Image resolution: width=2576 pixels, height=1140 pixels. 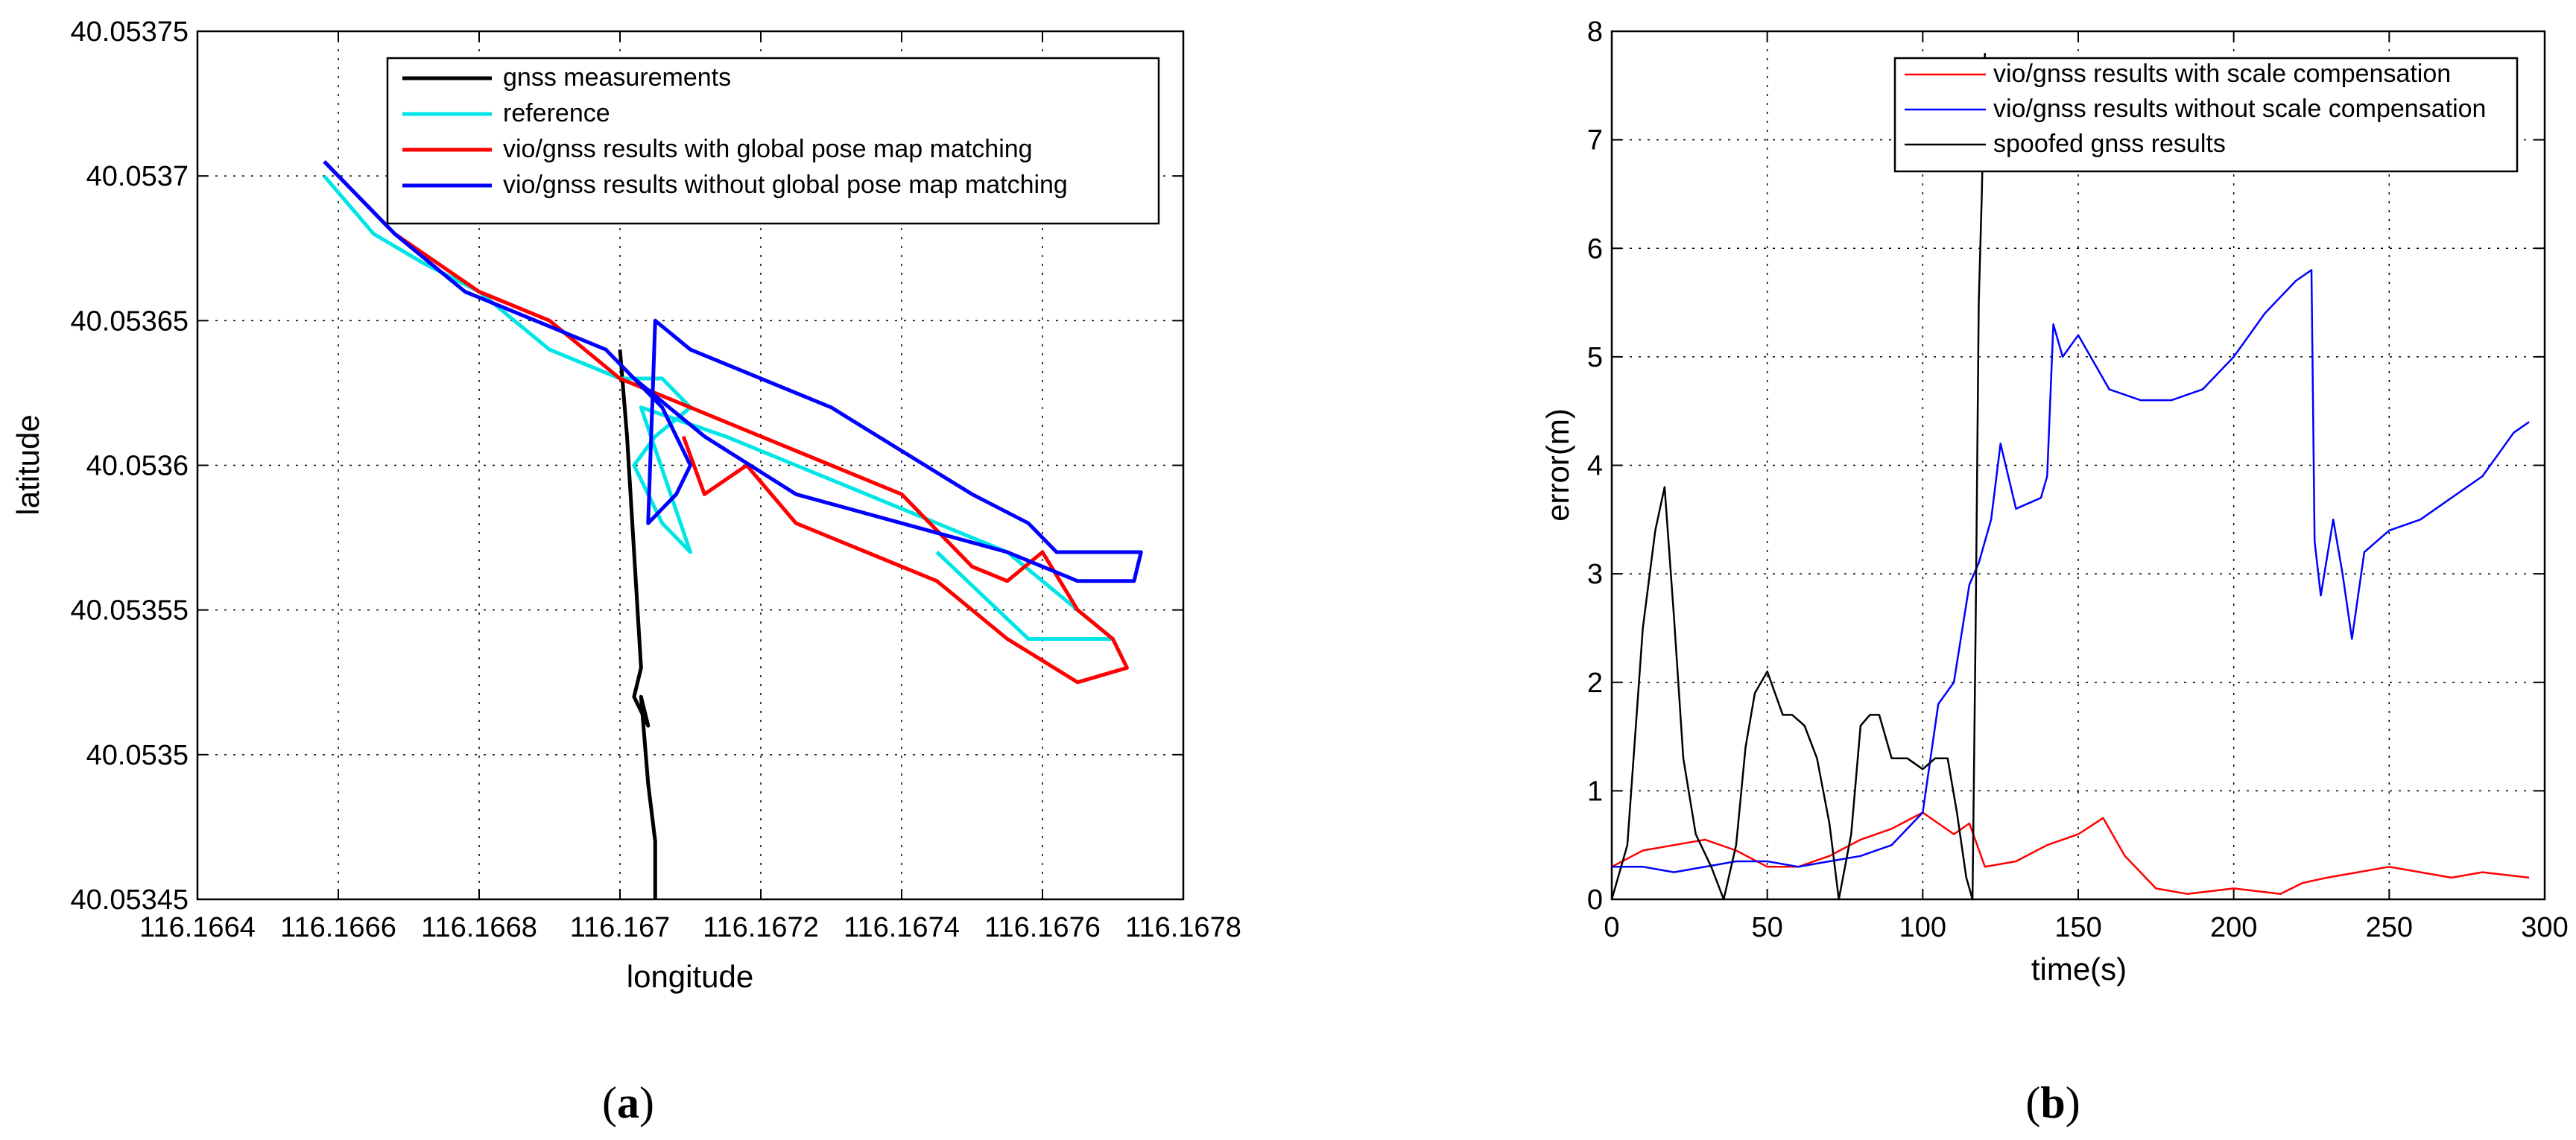 I want to click on chart-a-legend-label-0: gnss measurements, so click(x=617, y=77).